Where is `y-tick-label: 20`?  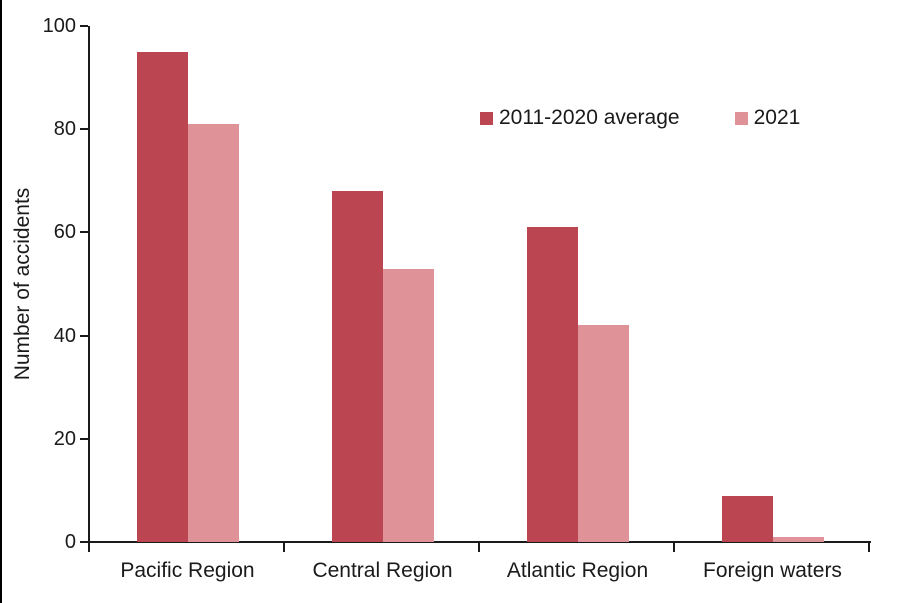 y-tick-label: 20 is located at coordinates (64, 438).